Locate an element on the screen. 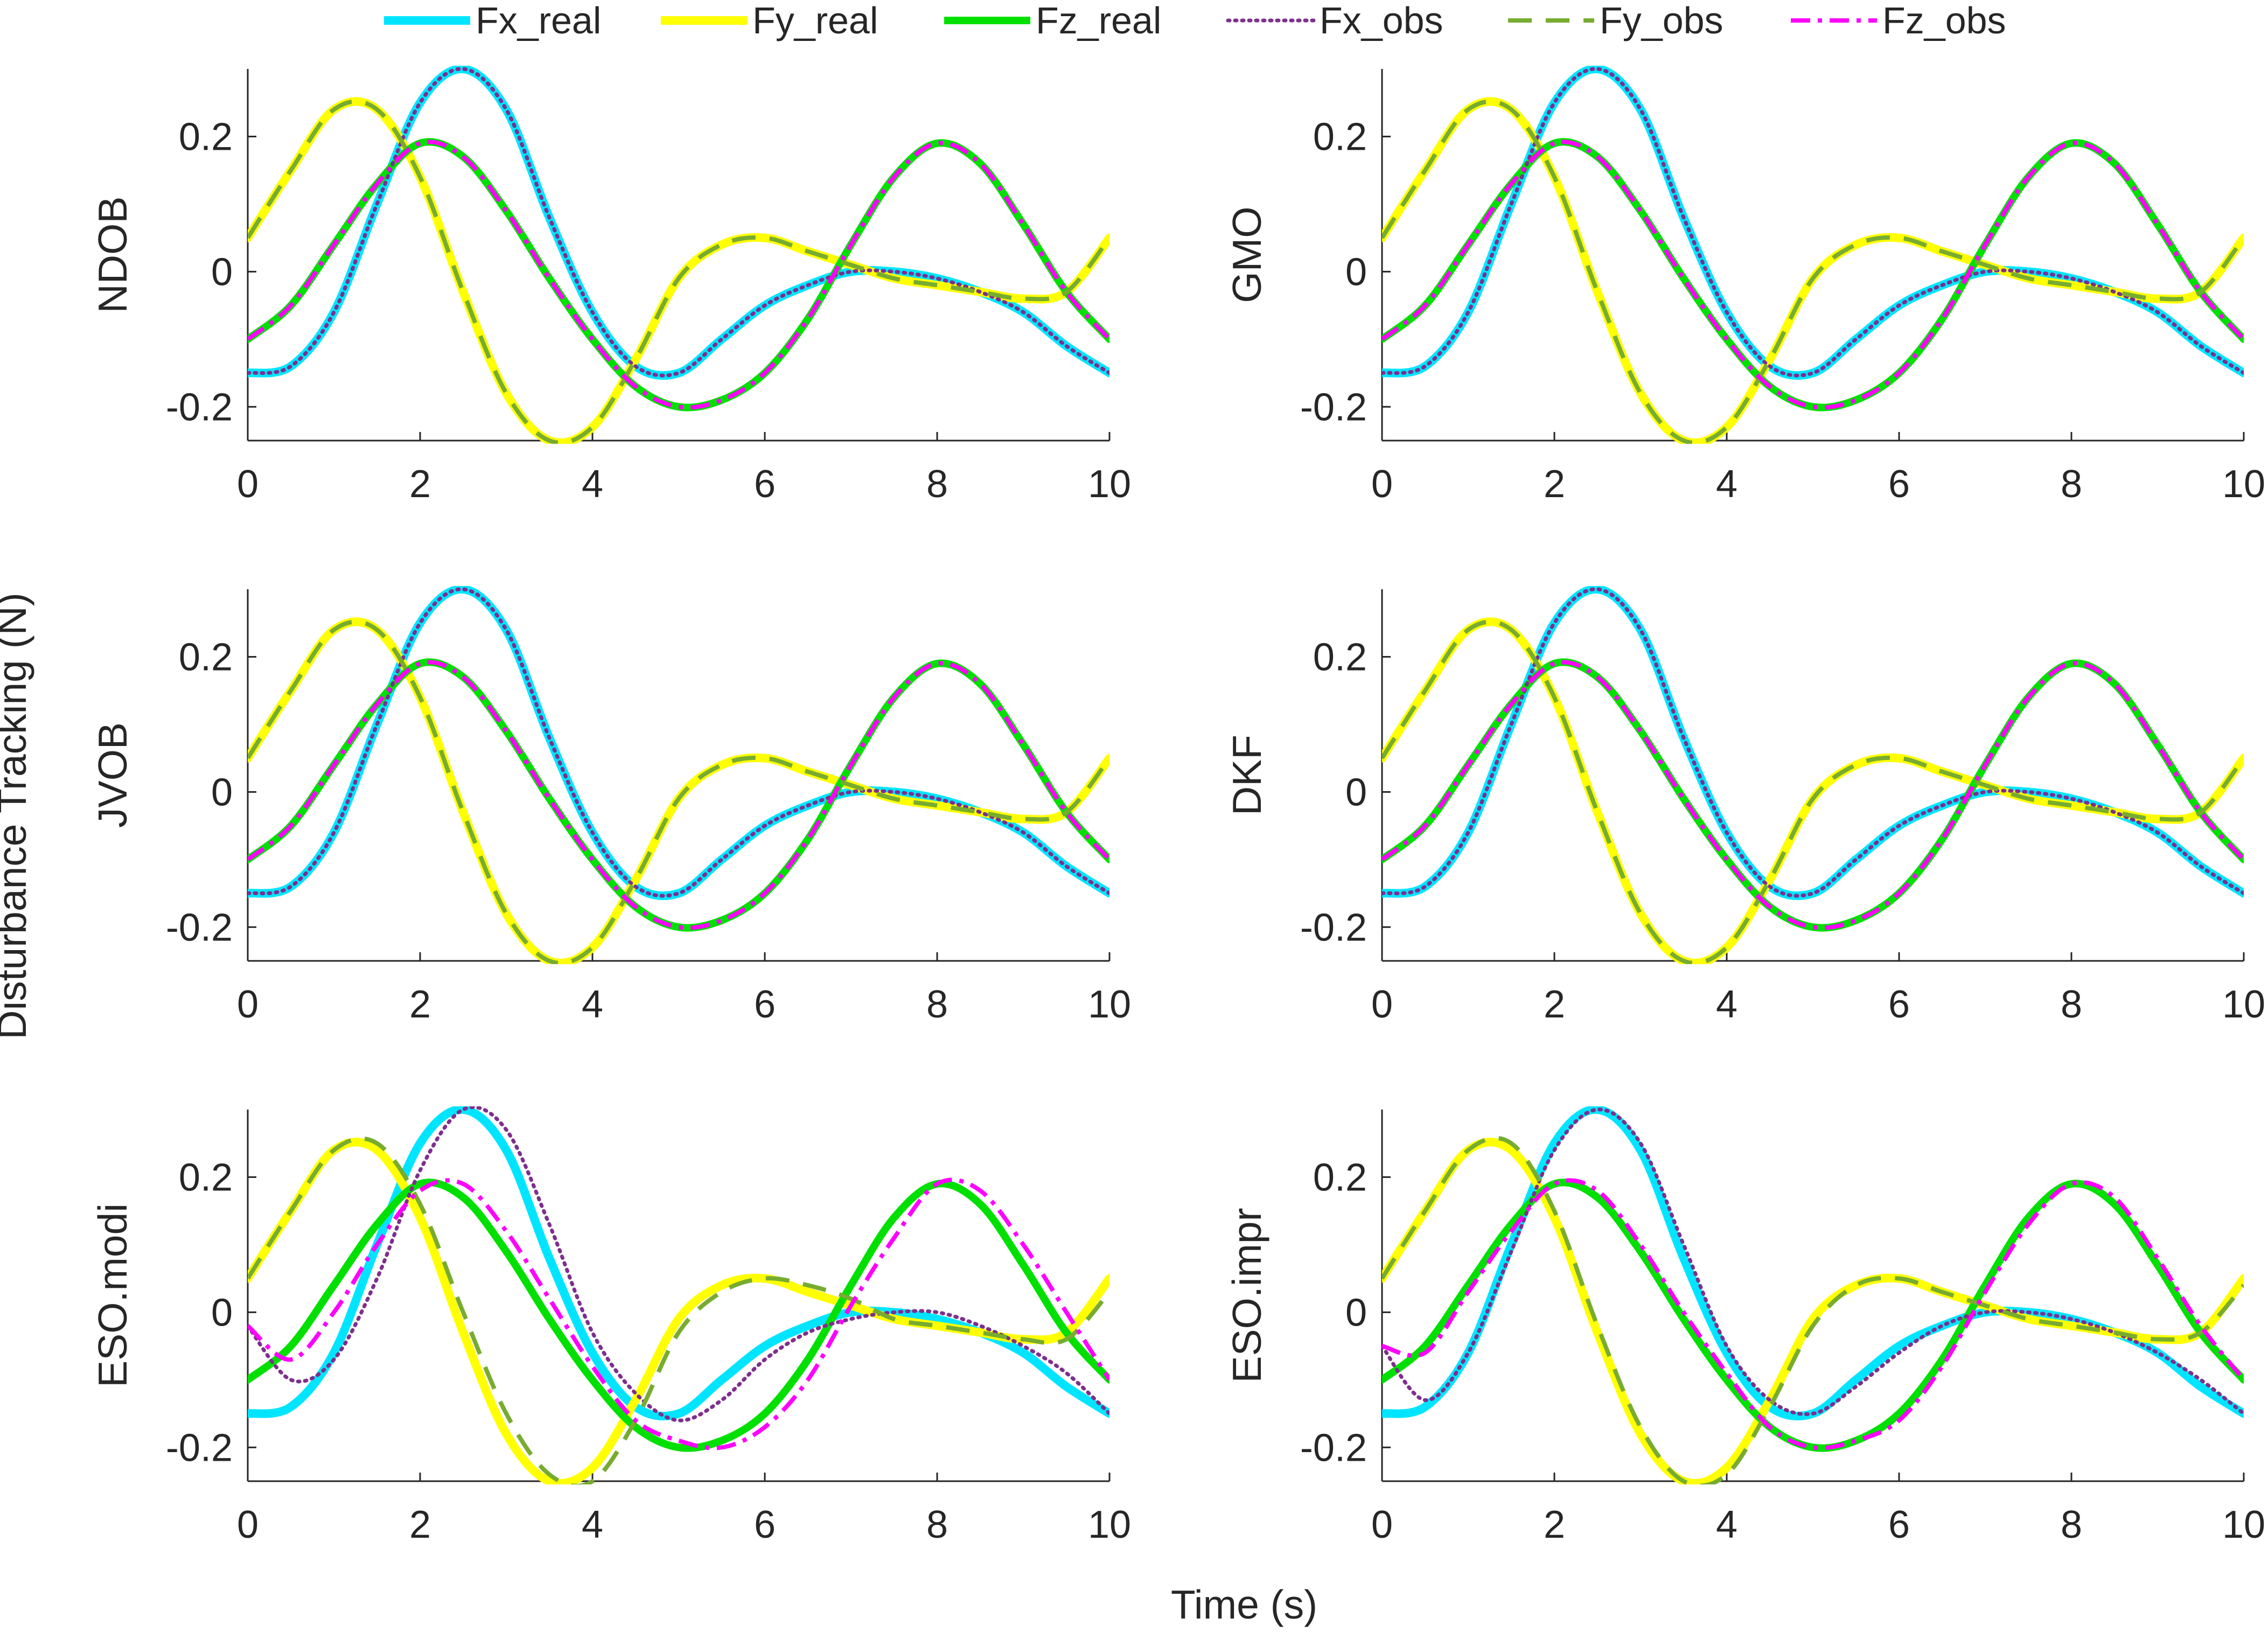 Image resolution: width=2268 pixels, height=1632 pixels. legend-label-fx-obs: Fx_obs is located at coordinates (1381, 21).